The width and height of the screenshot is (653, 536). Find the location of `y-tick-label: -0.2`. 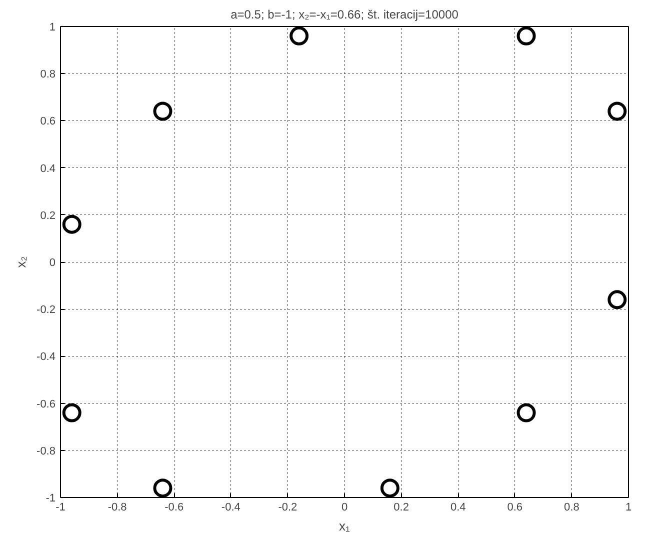

y-tick-label: -0.2 is located at coordinates (46, 310).